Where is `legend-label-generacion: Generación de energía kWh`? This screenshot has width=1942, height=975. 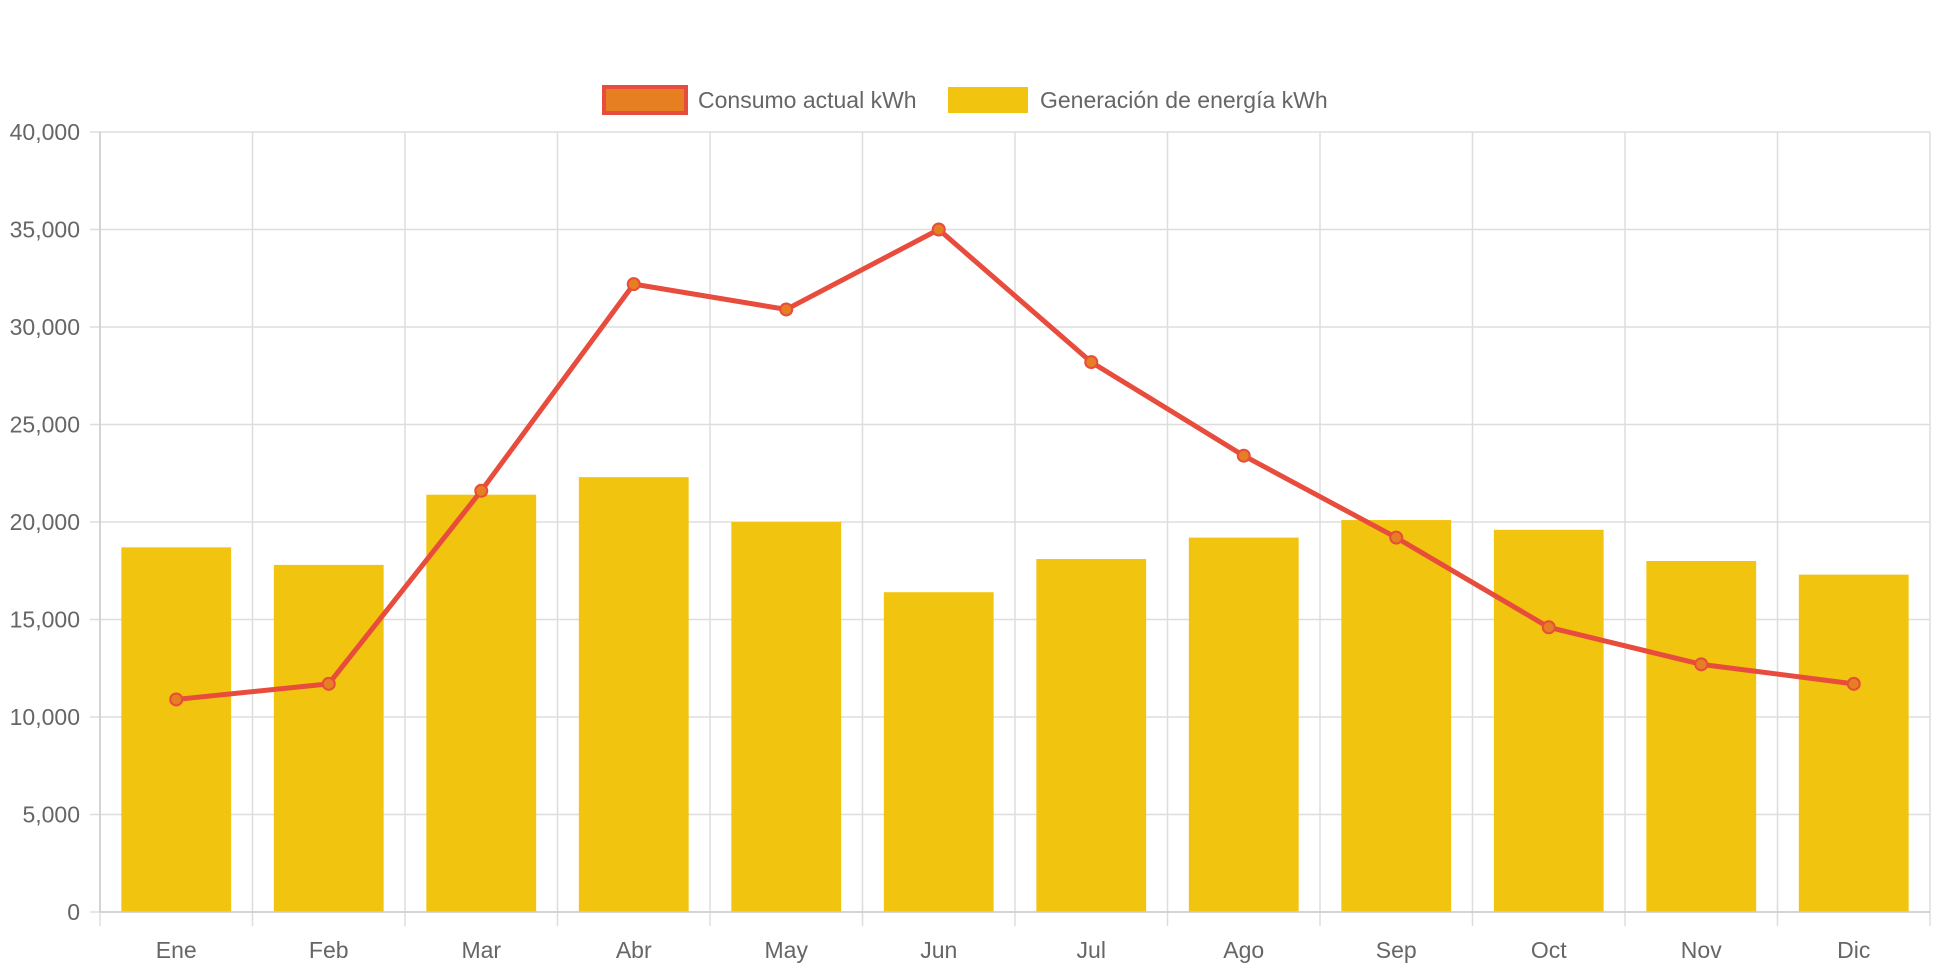
legend-label-generacion: Generación de energía kWh is located at coordinates (1184, 100).